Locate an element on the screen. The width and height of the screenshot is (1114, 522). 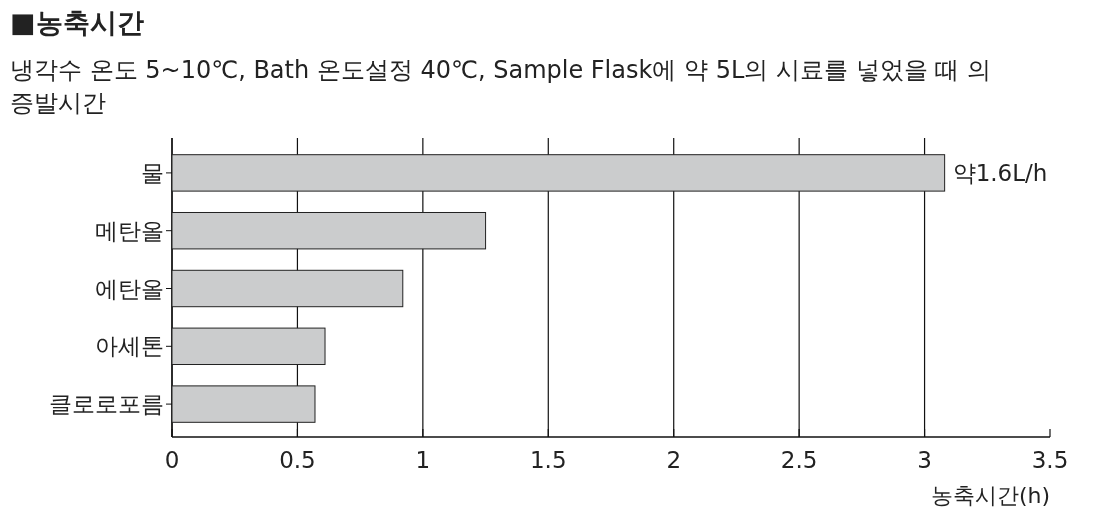
x-axis-title: 농축시간(h) is located at coordinates (990, 495).